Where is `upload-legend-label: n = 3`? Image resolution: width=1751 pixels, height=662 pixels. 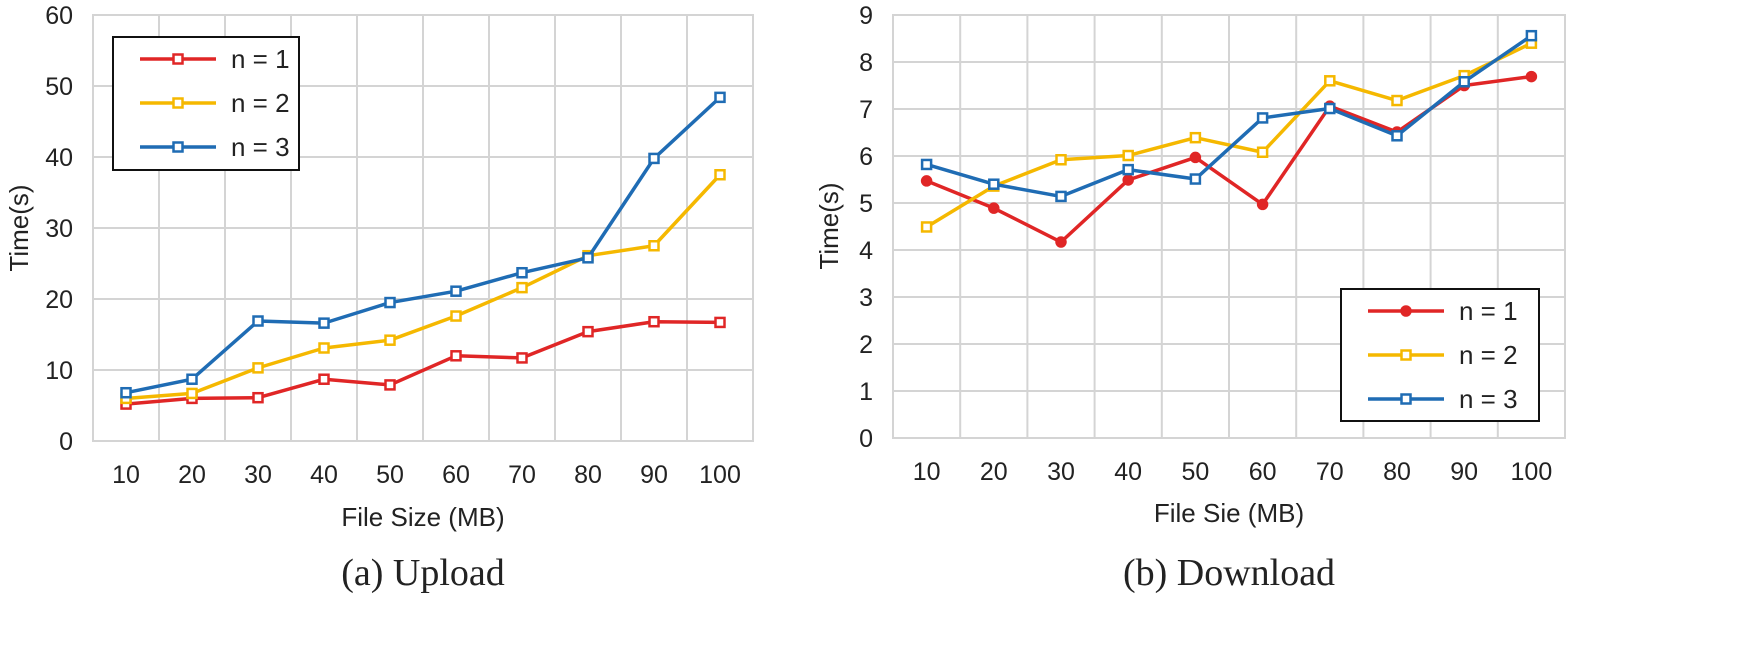
upload-legend-label: n = 3 is located at coordinates (260, 147).